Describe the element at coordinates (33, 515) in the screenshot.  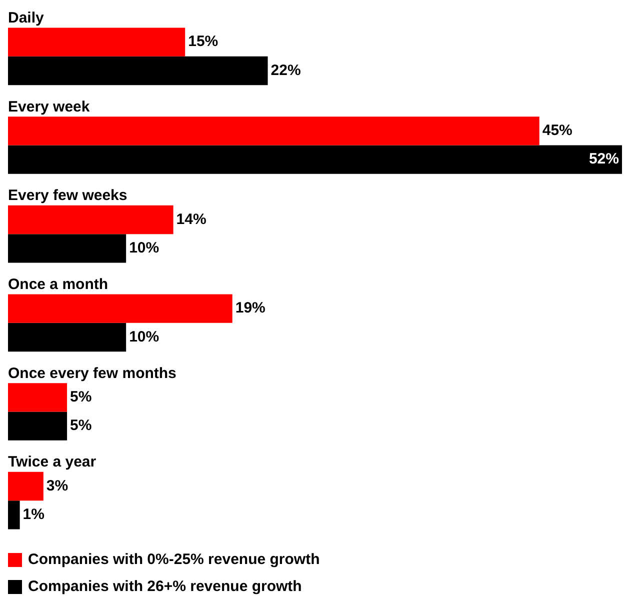
I see `data-label: 1%` at that location.